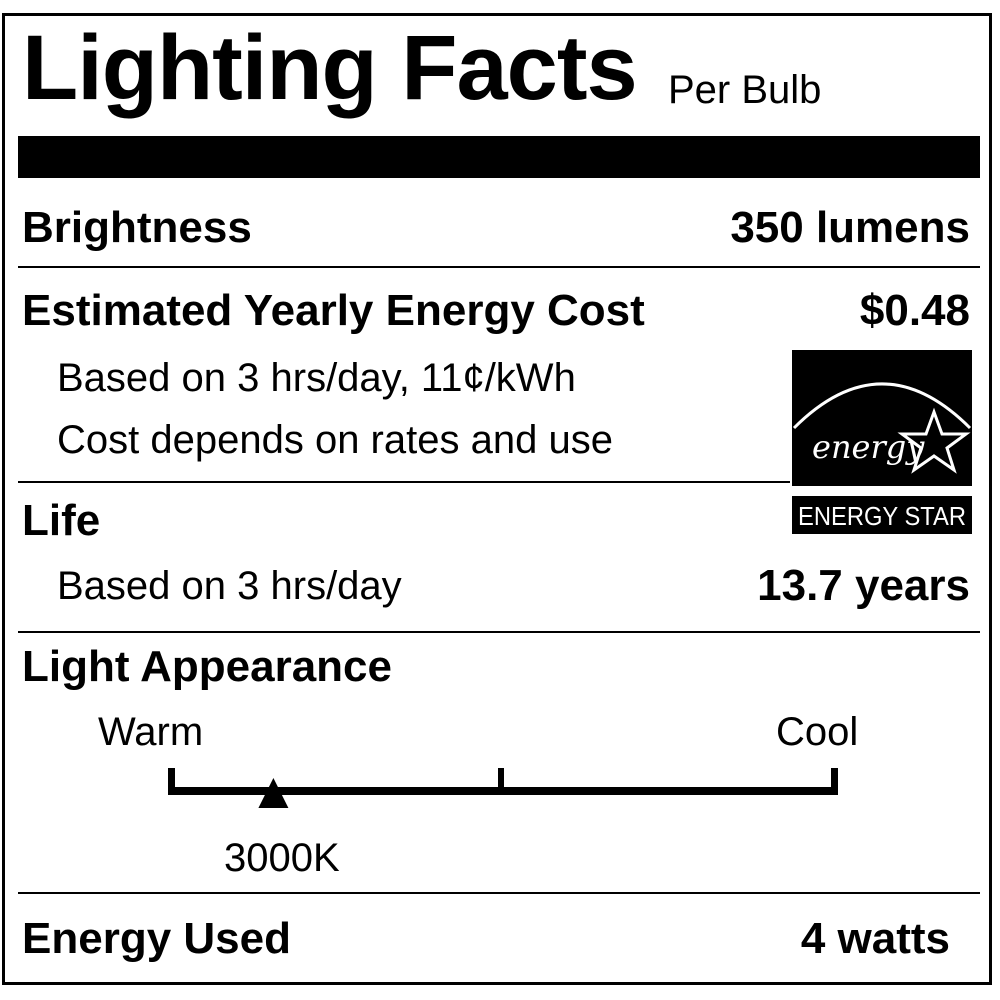 The height and width of the screenshot is (1000, 1000). I want to click on color-temperature-value: 3000K, so click(282, 858).